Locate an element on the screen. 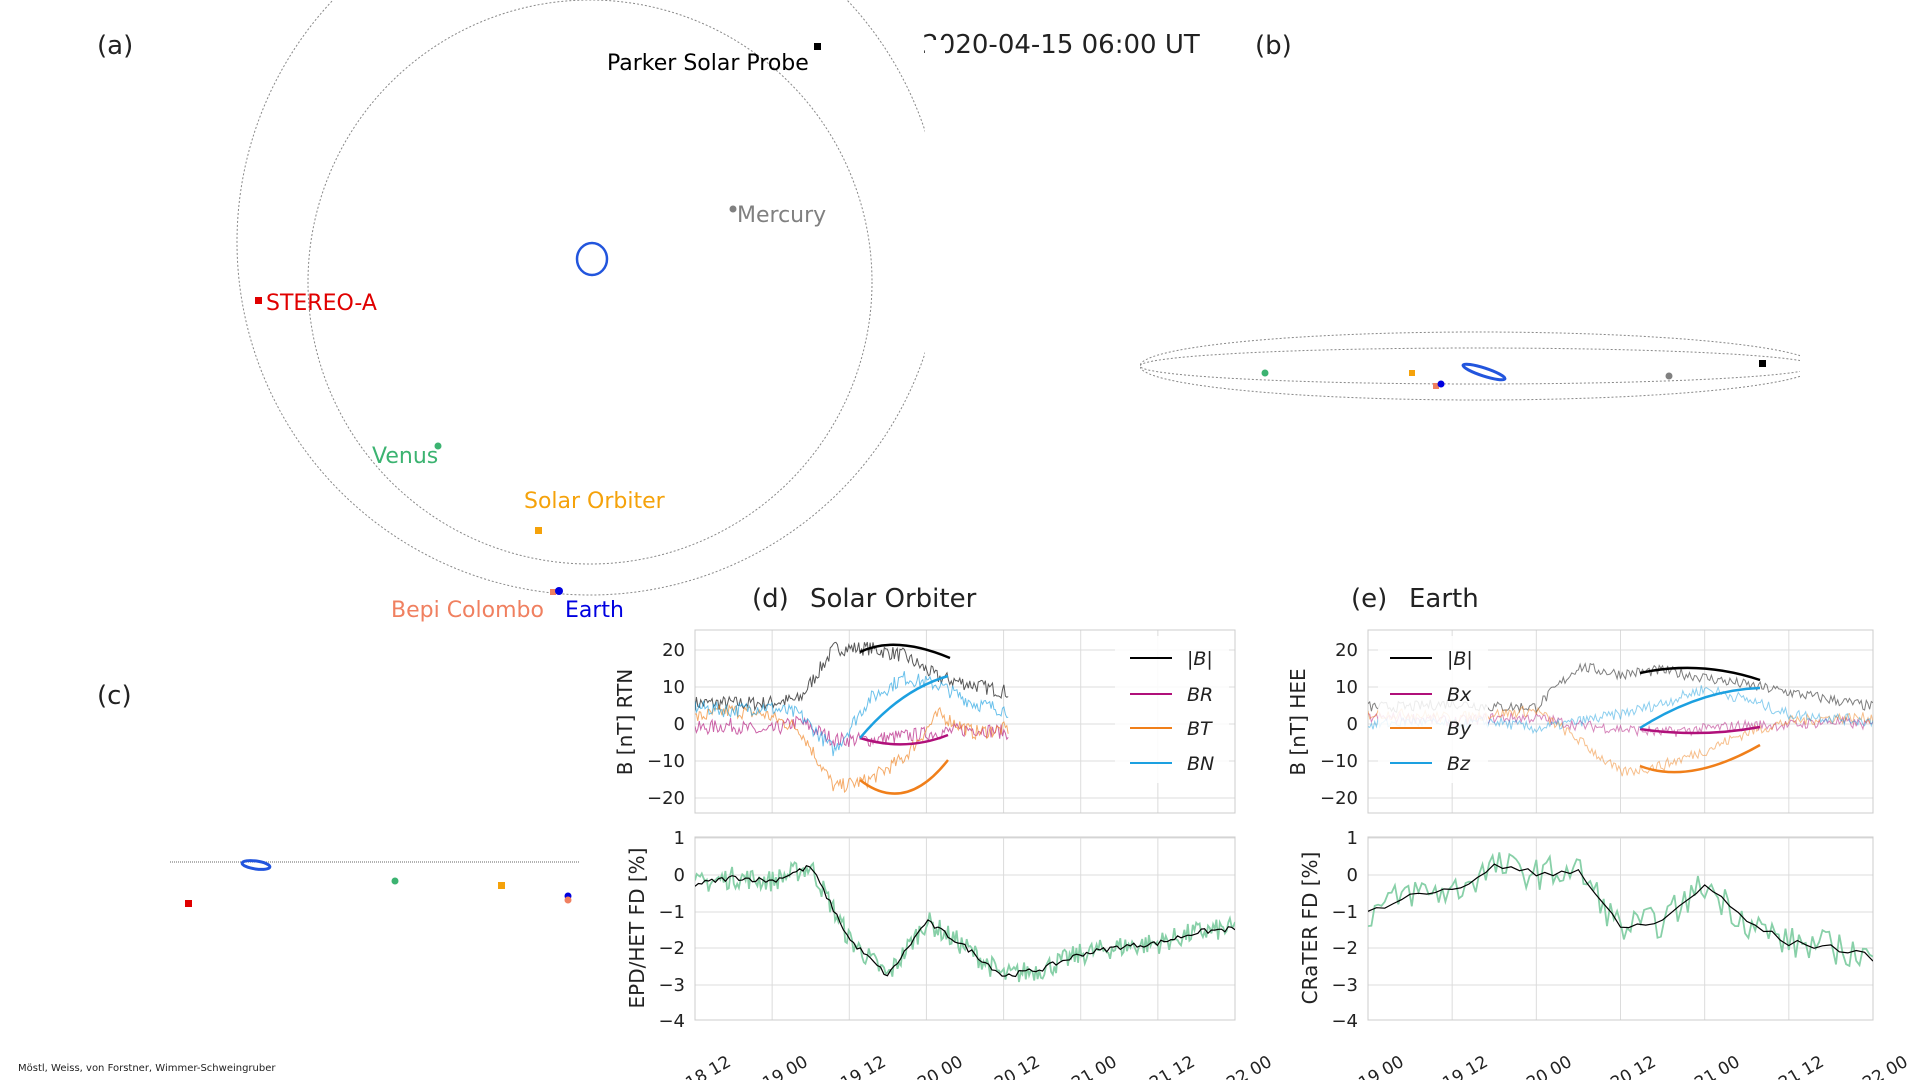 The image size is (1920, 1080). panel-d-mag-series is located at coordinates (852, 718).